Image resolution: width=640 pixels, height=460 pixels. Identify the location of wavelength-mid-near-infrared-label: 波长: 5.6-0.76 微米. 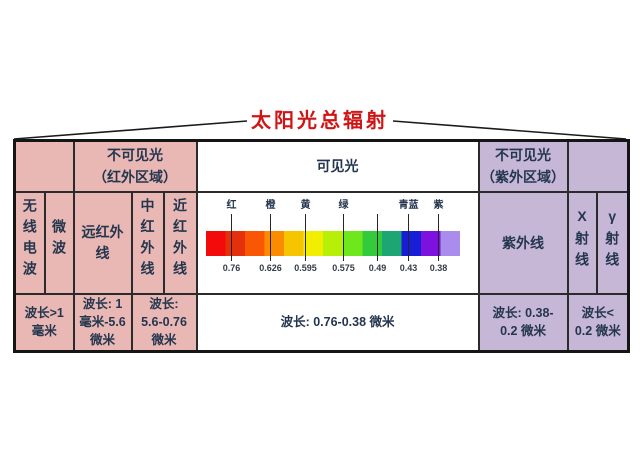
(164, 322).